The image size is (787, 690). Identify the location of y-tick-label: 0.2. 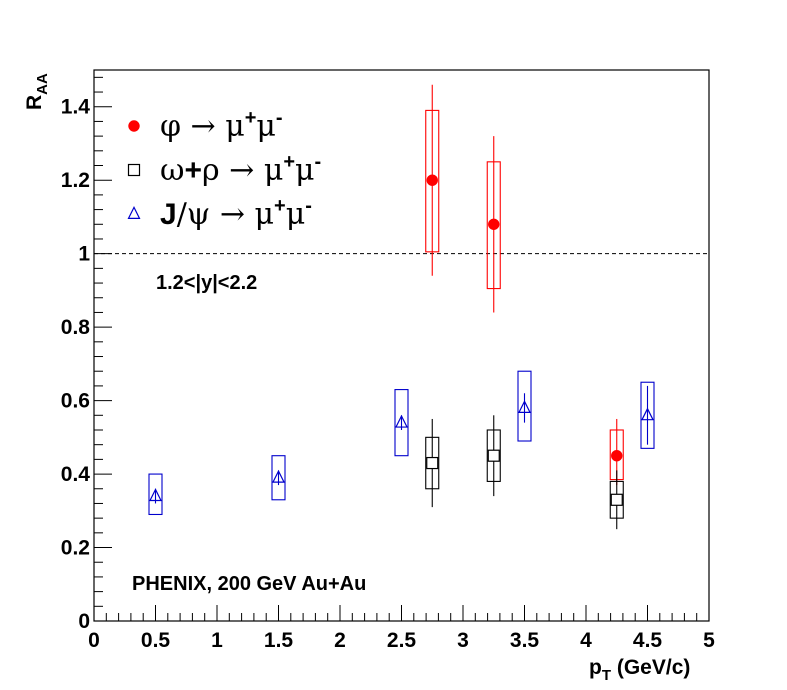
(75, 548).